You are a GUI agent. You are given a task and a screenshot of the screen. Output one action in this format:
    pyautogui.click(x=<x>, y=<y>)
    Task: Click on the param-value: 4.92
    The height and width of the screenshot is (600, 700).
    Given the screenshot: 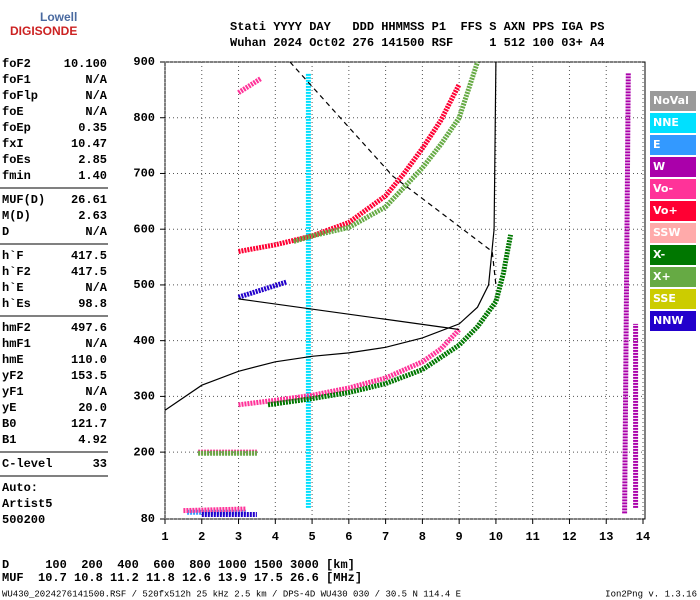 What is the action you would take?
    pyautogui.click(x=92, y=440)
    